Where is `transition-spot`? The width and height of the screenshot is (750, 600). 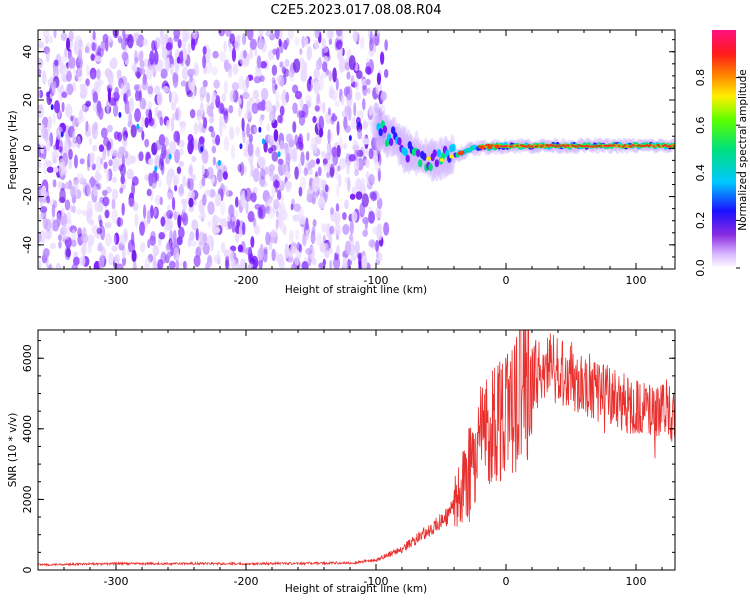
transition-spot is located at coordinates (497, 146).